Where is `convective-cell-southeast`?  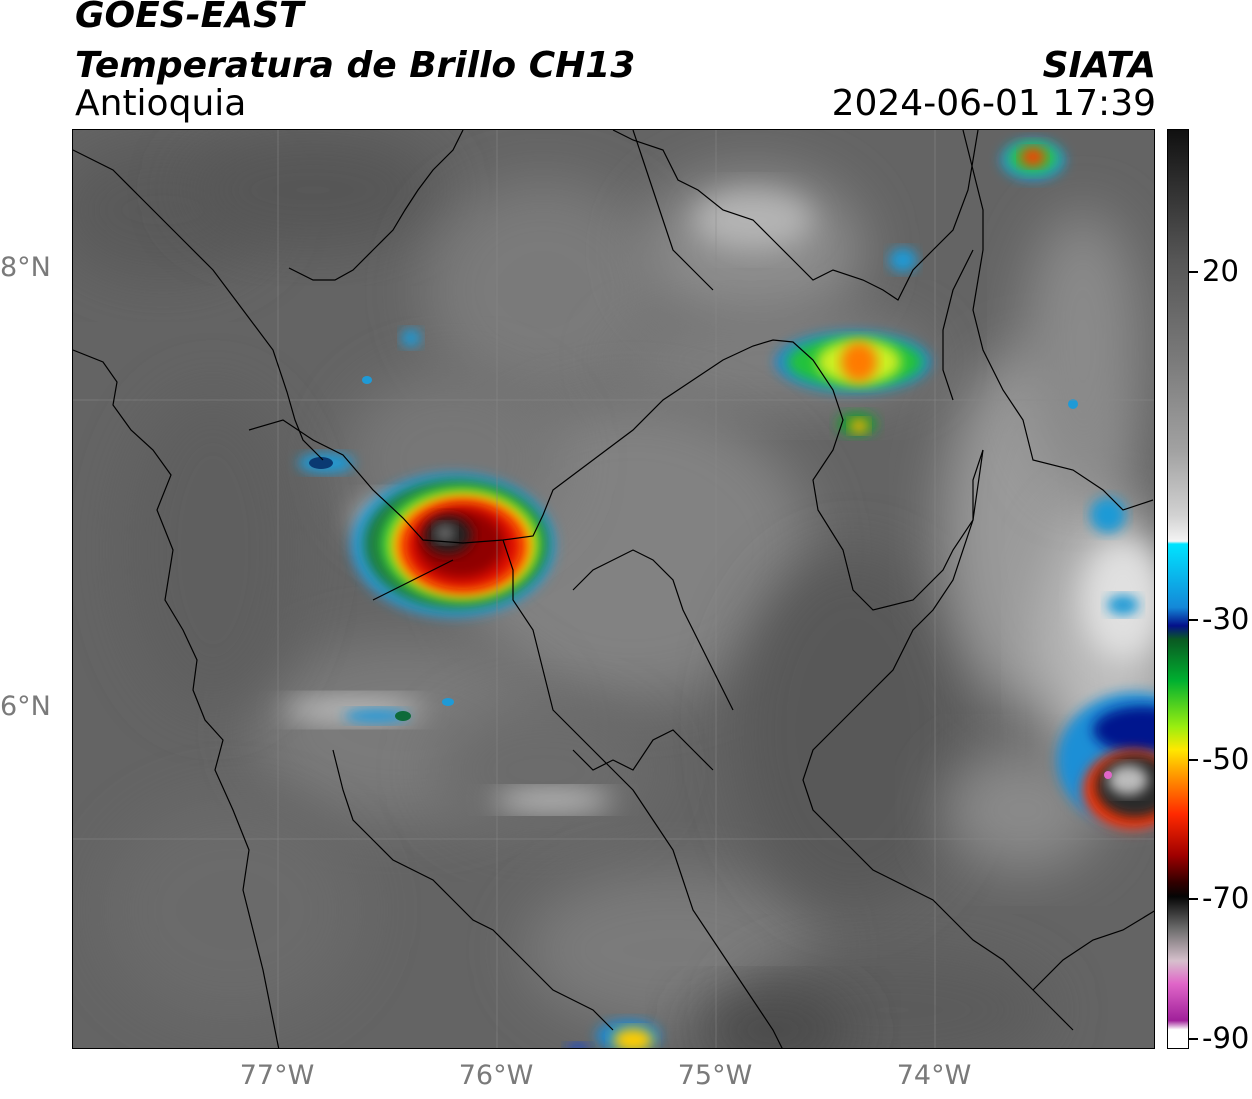
convective-cell-southeast is located at coordinates (1105, 761).